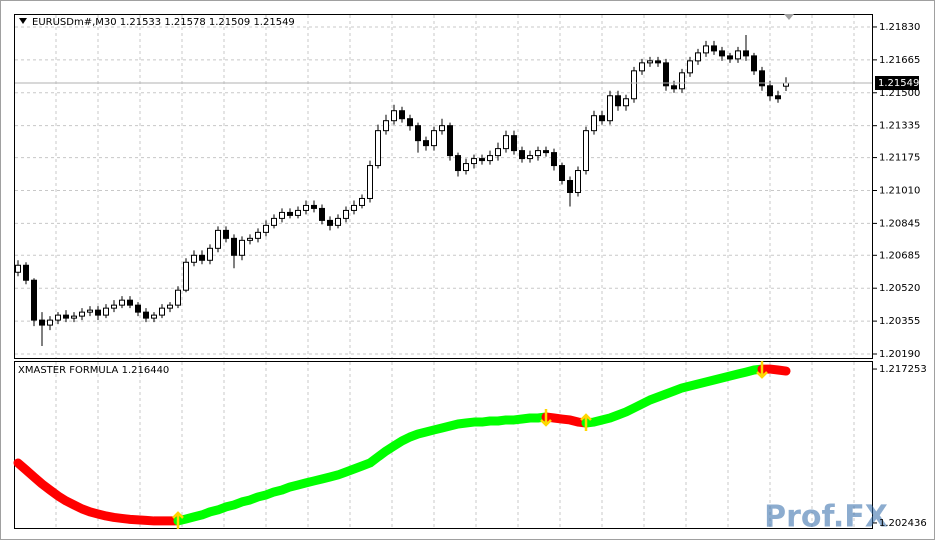 The height and width of the screenshot is (540, 935). I want to click on y-tick-label: 1.20355, so click(899, 321).